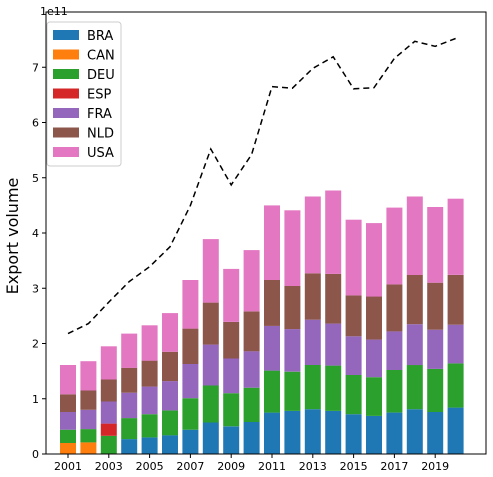 Image resolution: width=493 pixels, height=477 pixels. What do you see at coordinates (272, 348) in the screenshot?
I see `bar-fra-2011` at bounding box center [272, 348].